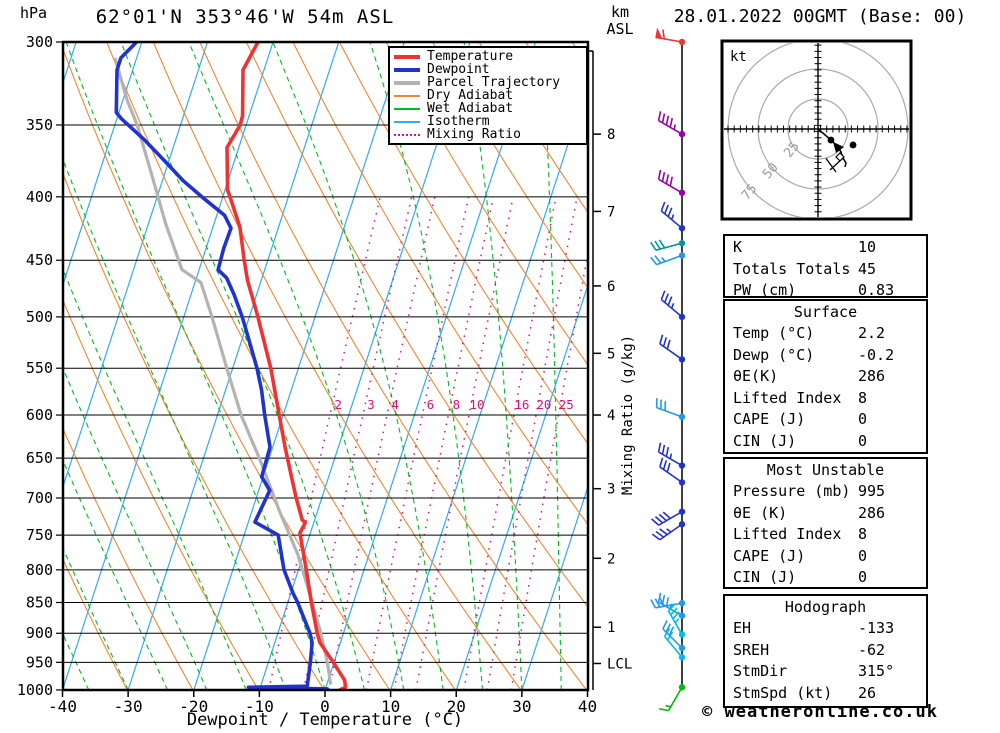 The image size is (1000, 733). What do you see at coordinates (494, 82) in the screenshot?
I see `legend-item-label: Parcel Trajectory` at bounding box center [494, 82].